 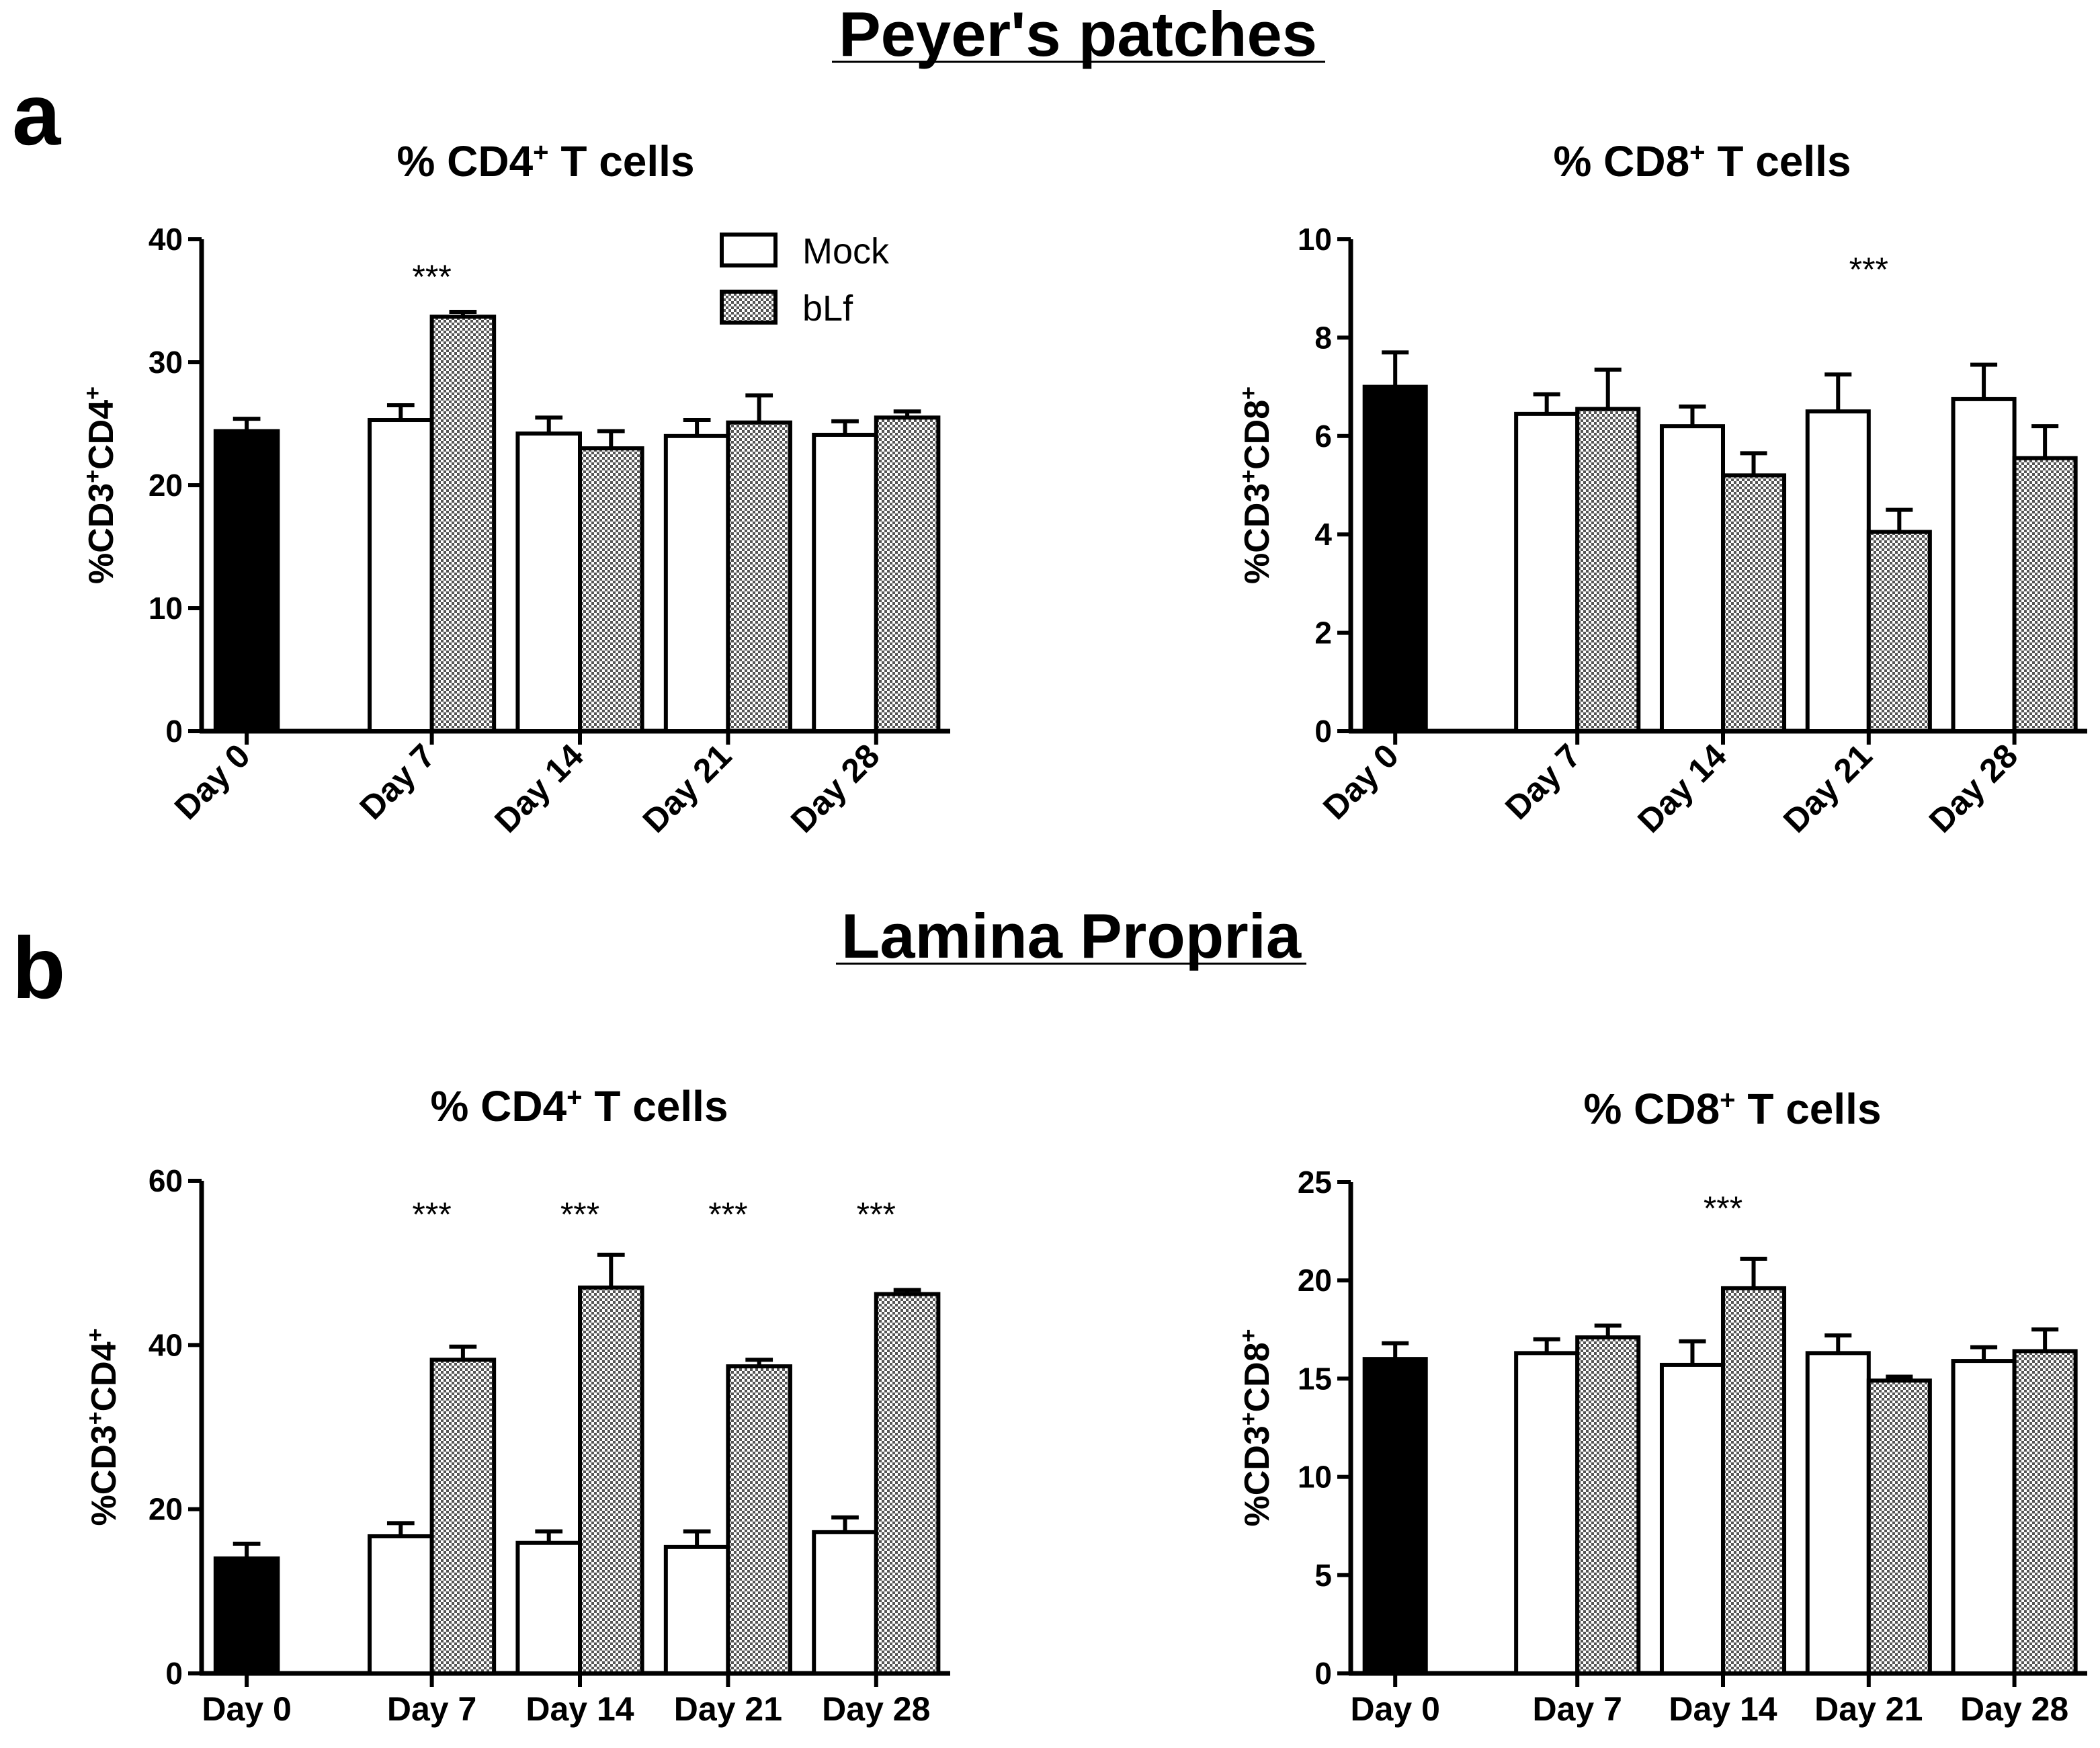 I want to click on y-tick-label: 6, so click(x=1323, y=436).